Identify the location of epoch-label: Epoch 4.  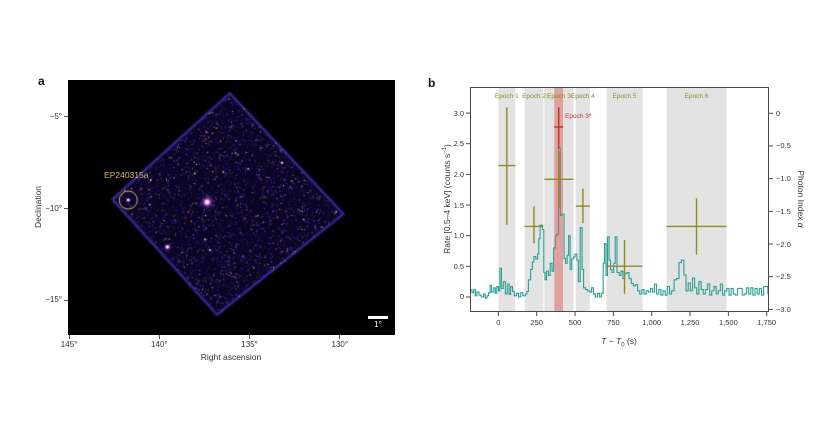
(582, 96).